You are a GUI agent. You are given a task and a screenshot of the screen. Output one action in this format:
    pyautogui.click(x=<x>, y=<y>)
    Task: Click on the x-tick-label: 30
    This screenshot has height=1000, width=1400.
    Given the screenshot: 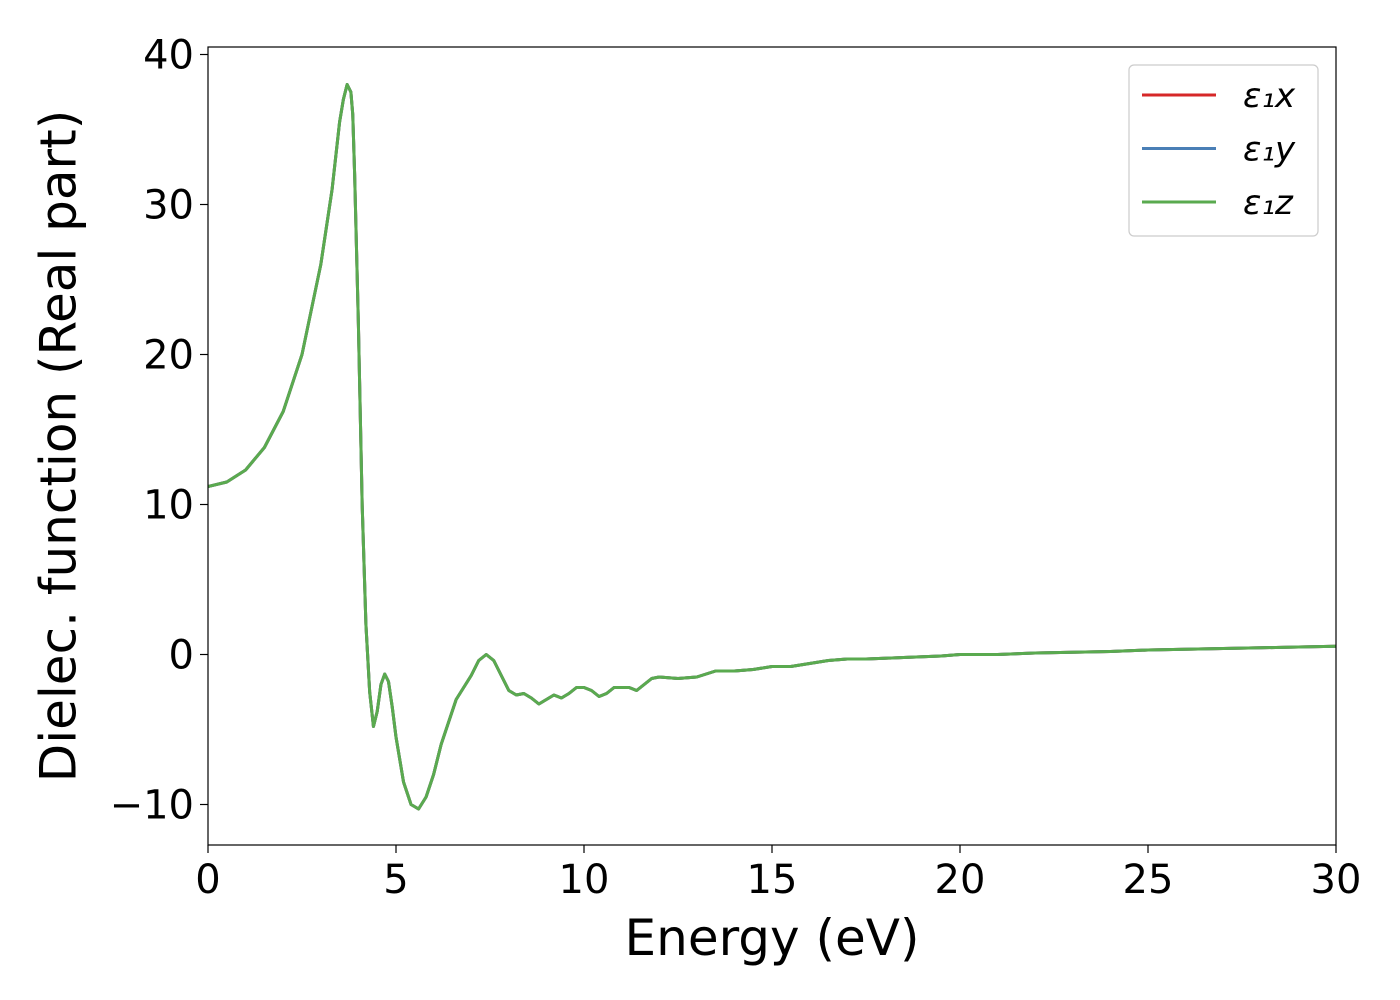 What is the action you would take?
    pyautogui.click(x=1336, y=880)
    